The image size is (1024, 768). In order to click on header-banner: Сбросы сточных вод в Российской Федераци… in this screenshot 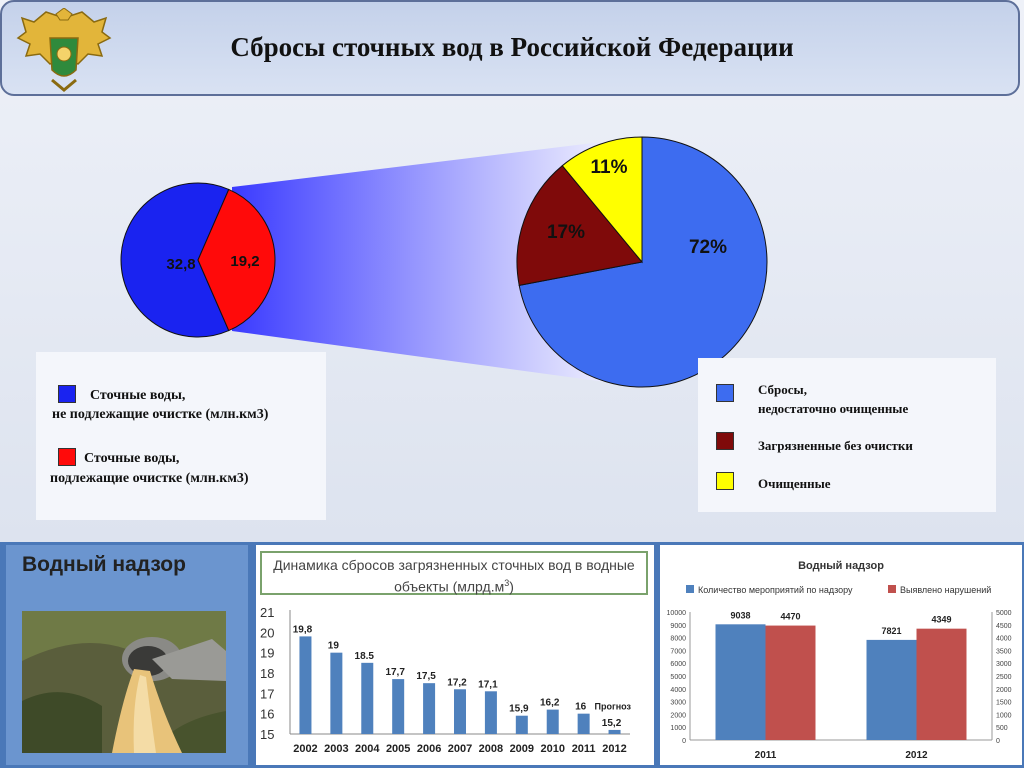, I will do `click(510, 48)`.